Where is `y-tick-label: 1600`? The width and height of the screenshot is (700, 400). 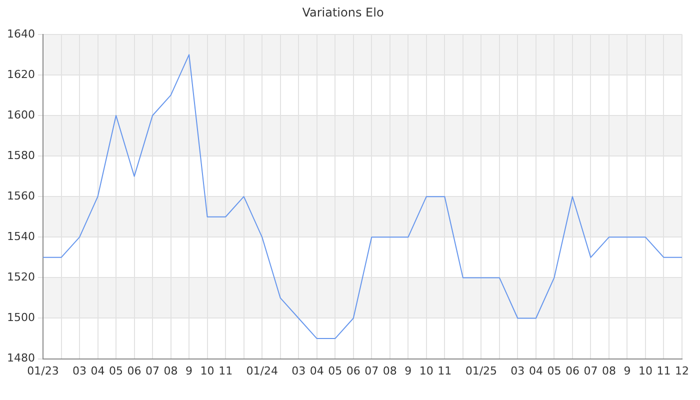
y-tick-label: 1600 is located at coordinates (20, 115).